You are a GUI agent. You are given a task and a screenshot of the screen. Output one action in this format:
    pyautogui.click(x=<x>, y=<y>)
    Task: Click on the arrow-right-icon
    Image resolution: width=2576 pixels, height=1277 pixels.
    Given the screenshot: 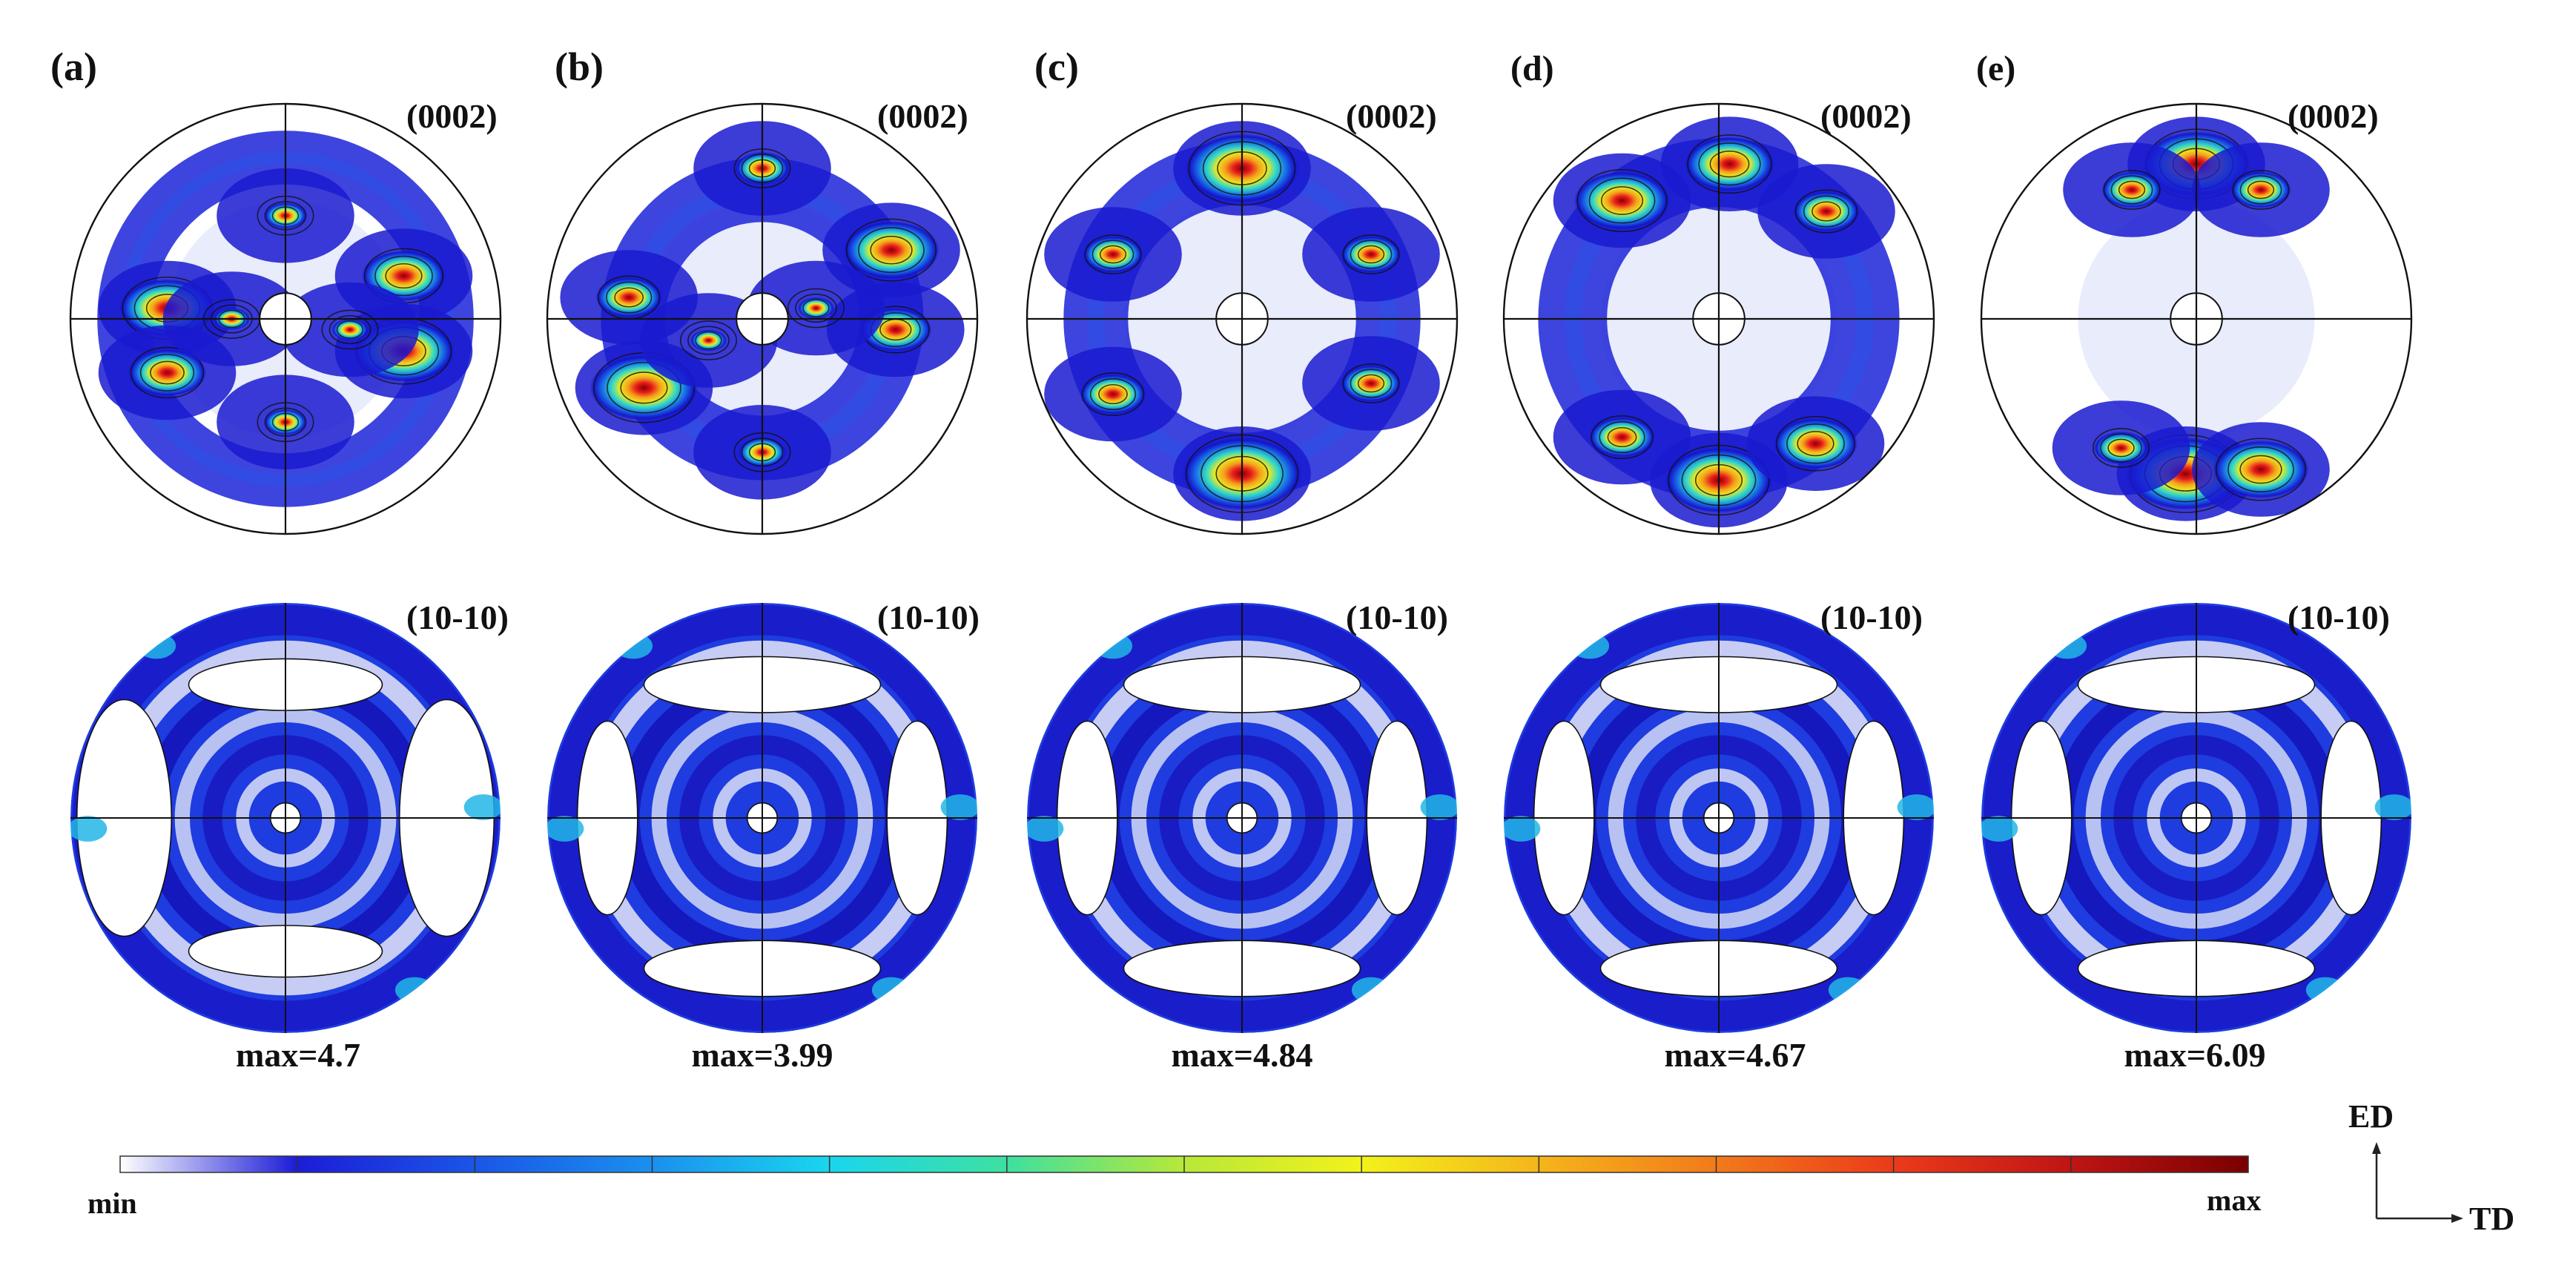 What is the action you would take?
    pyautogui.click(x=2457, y=1218)
    